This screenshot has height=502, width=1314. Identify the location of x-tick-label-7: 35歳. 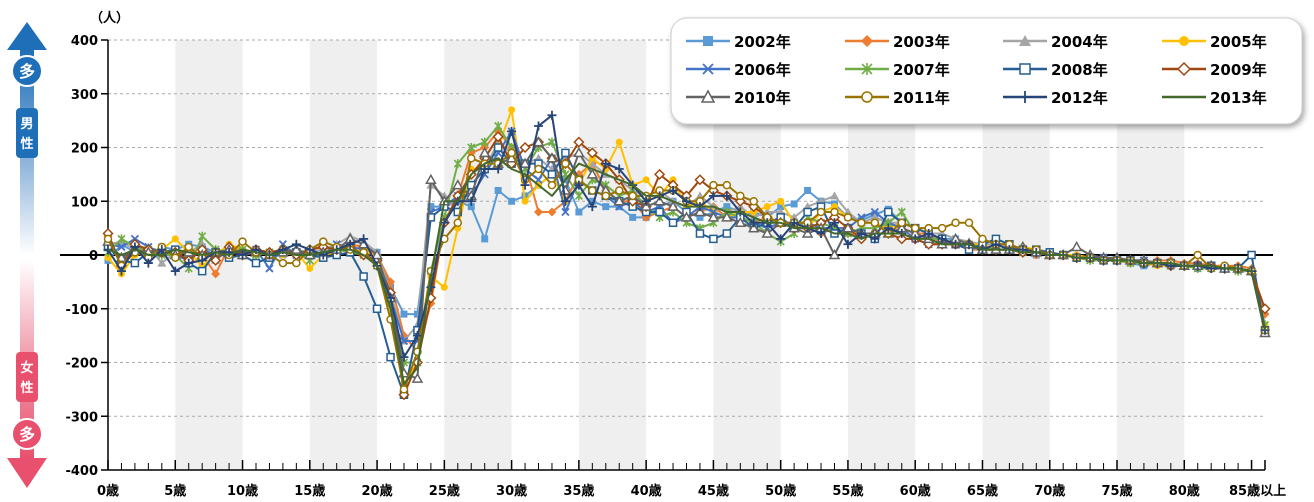
(578, 491).